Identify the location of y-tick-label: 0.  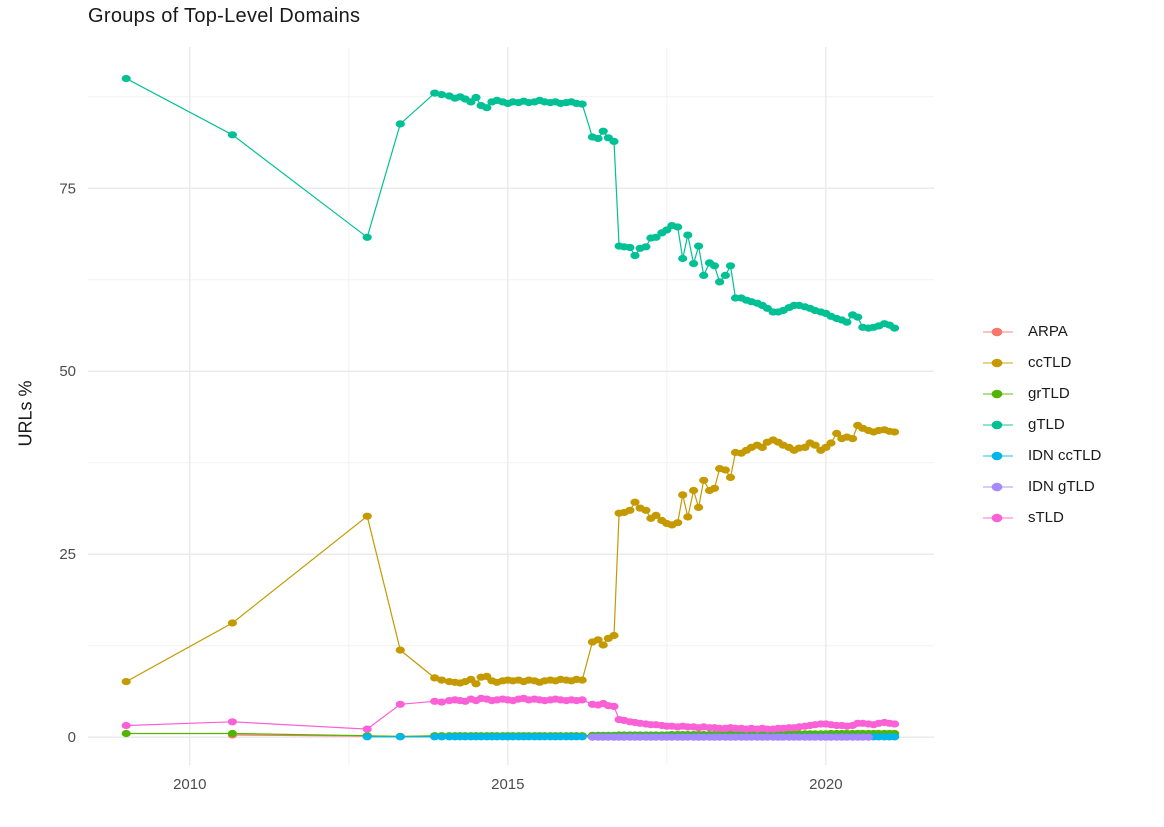
(72, 737).